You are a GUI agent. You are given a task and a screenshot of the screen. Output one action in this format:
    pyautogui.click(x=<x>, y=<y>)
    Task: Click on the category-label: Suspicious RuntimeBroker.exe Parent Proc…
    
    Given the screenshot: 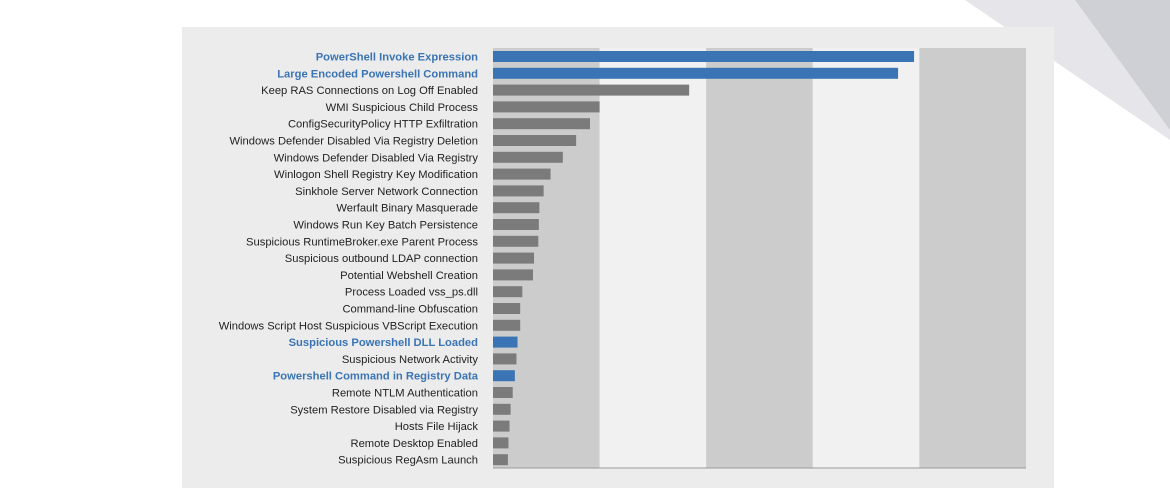 What is the action you would take?
    pyautogui.click(x=362, y=242)
    